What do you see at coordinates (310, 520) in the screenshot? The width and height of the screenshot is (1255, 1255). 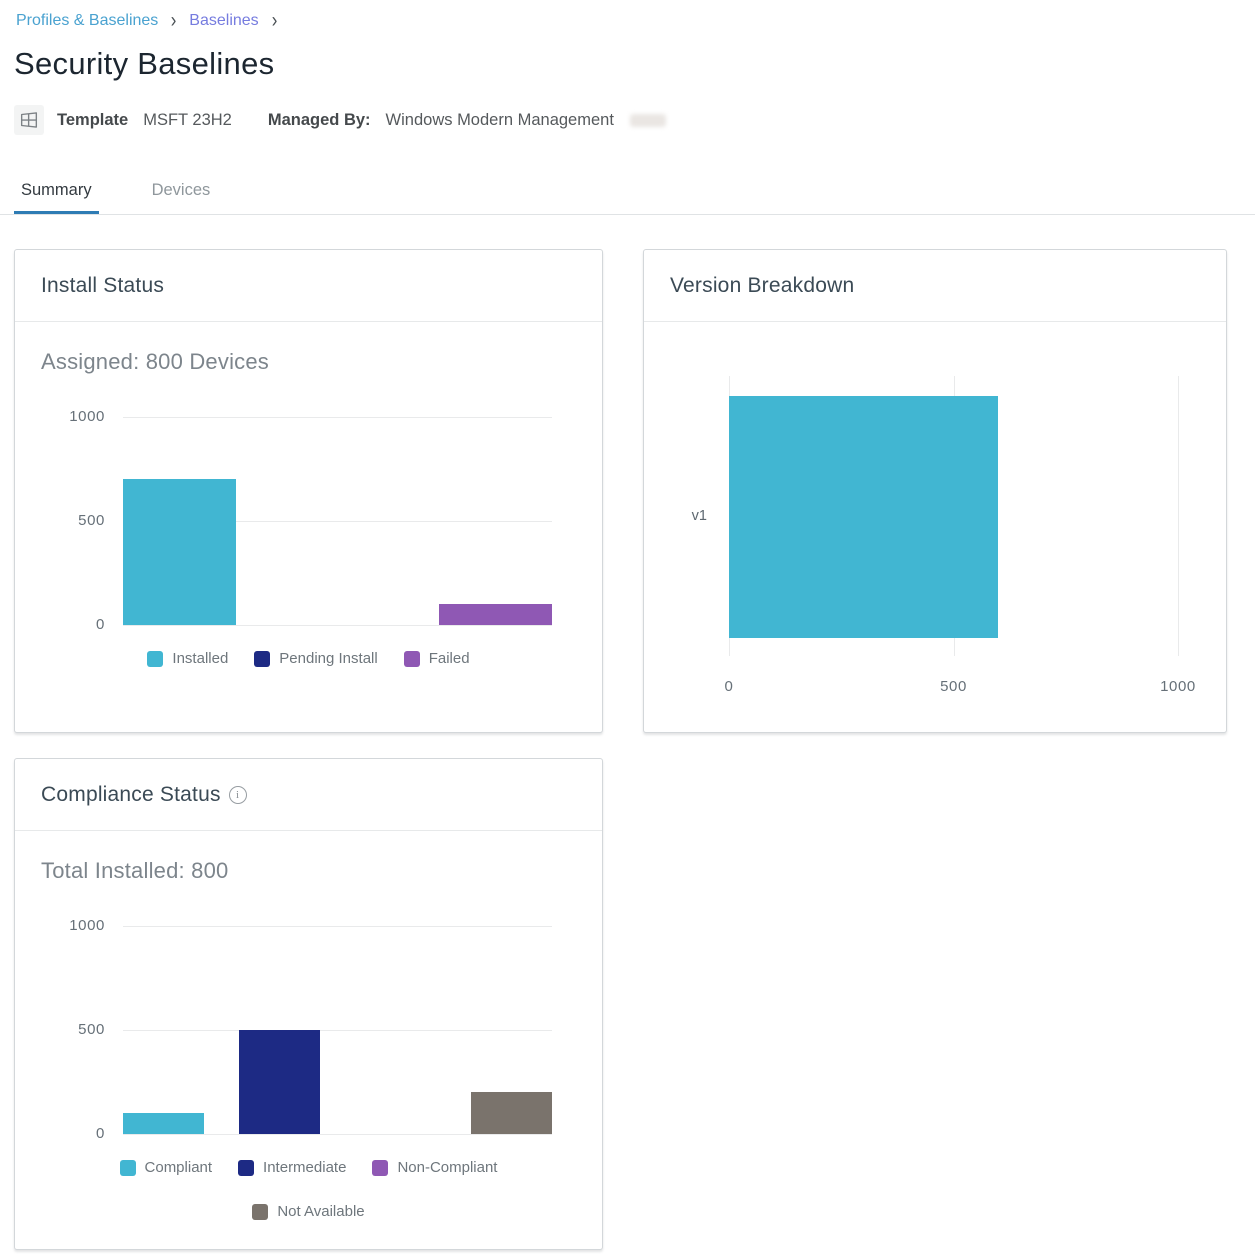 I see `install-status-chart: 0 500 1000` at bounding box center [310, 520].